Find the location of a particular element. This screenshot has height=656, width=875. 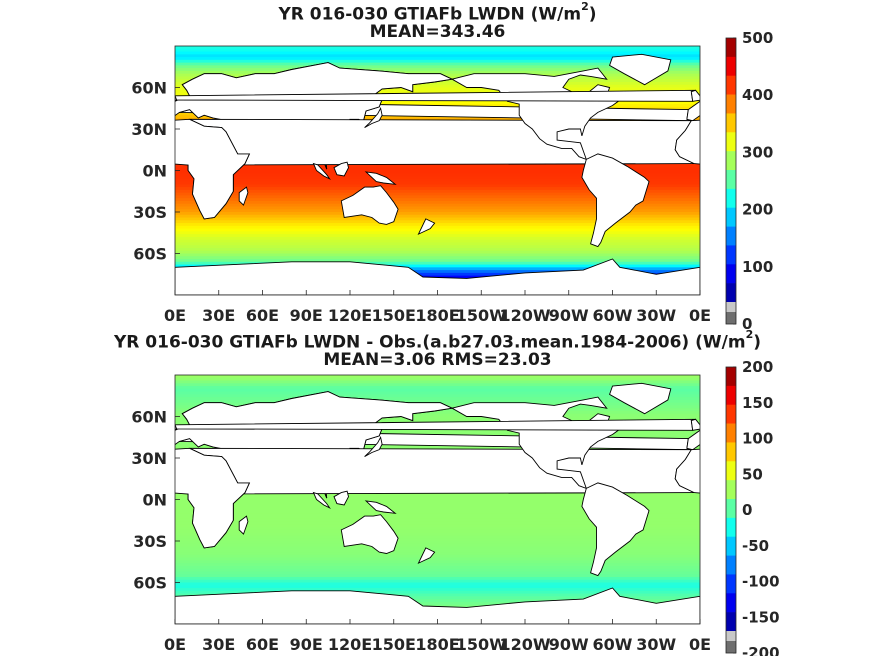

colorbar-underflow-light is located at coordinates (731, 636).